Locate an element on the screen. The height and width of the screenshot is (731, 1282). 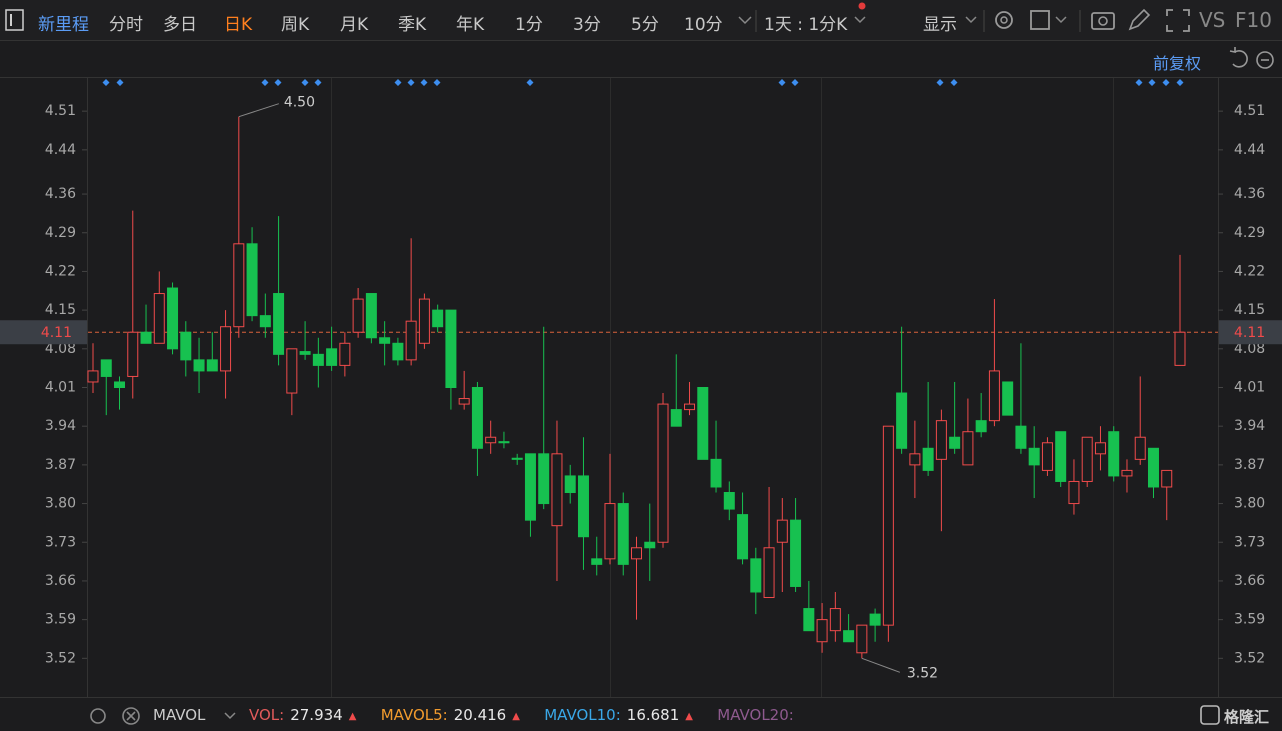
indicator-label: MAVOL5: is located at coordinates (414, 715).